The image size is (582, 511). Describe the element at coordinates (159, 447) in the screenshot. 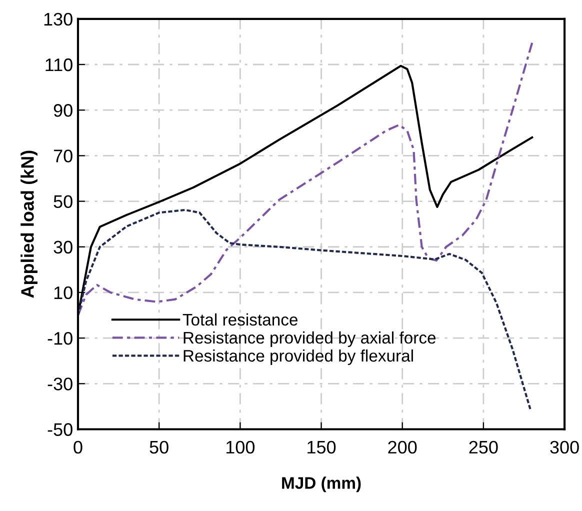

I see `x-tick-label: 50` at that location.